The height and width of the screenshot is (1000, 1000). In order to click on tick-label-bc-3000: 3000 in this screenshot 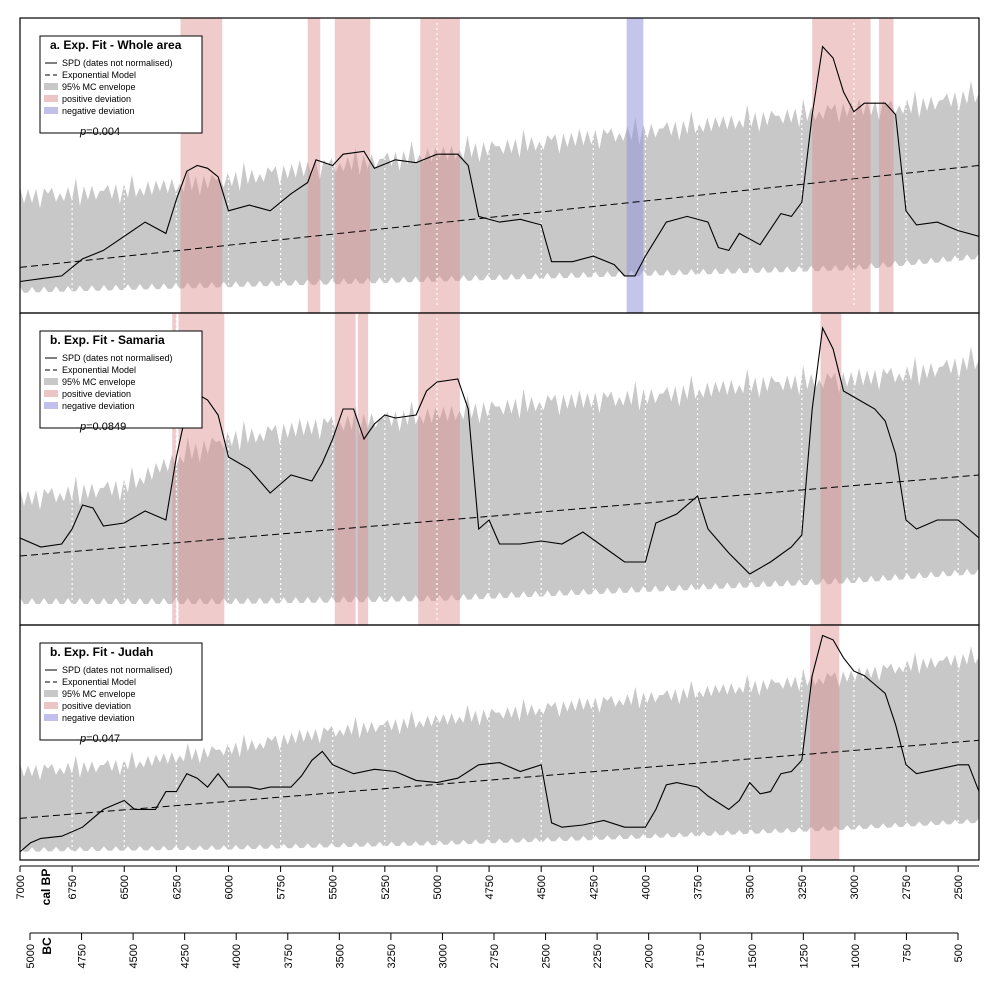, I will do `click(443, 956)`.